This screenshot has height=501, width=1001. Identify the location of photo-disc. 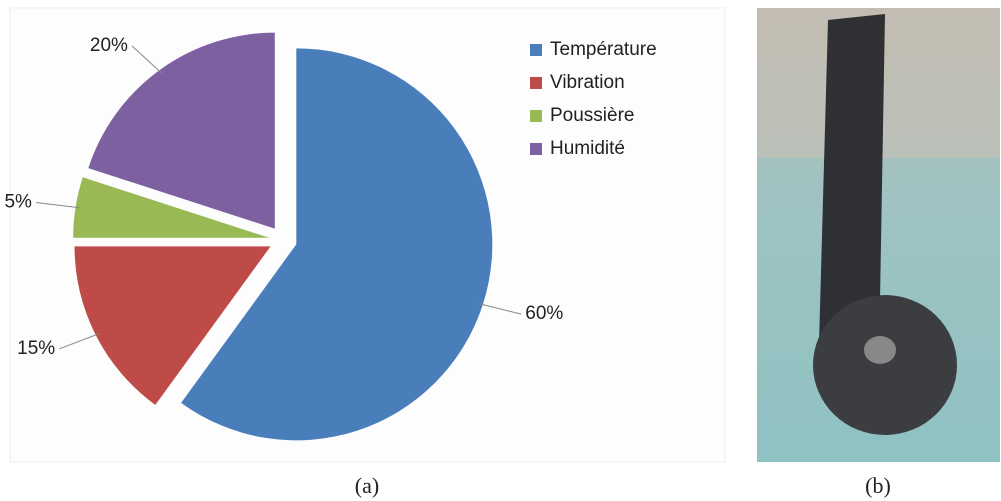
(885, 365).